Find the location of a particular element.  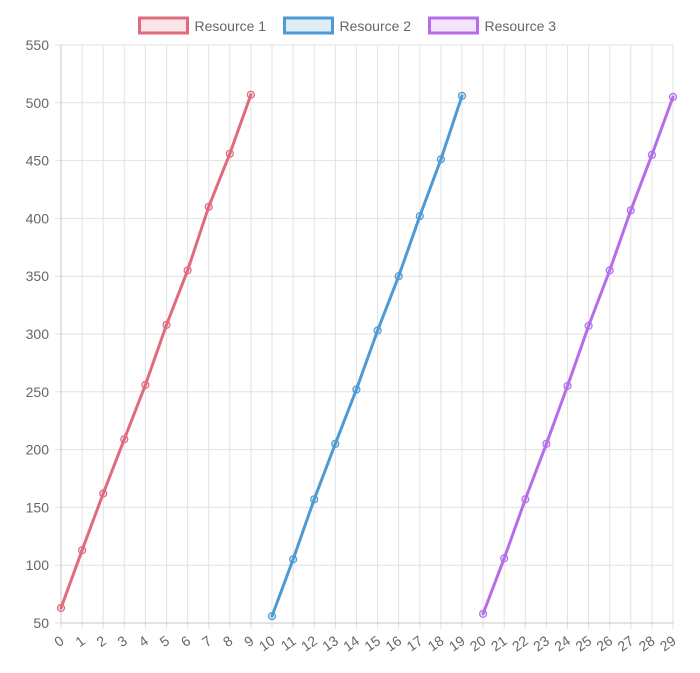

x-tick-label: 25 is located at coordinates (583, 643).